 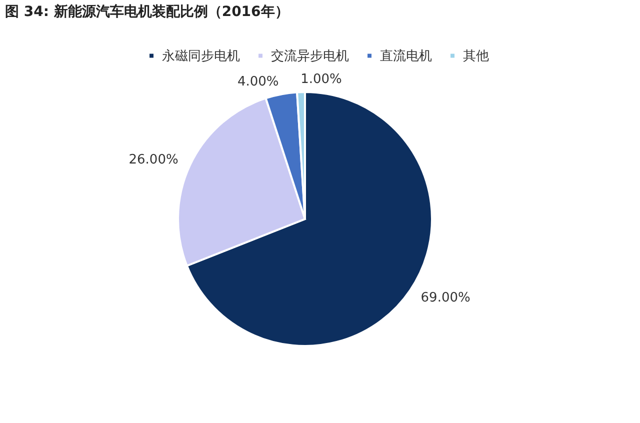 What do you see at coordinates (201, 56) in the screenshot?
I see `legend-label: 永磁同步电机` at bounding box center [201, 56].